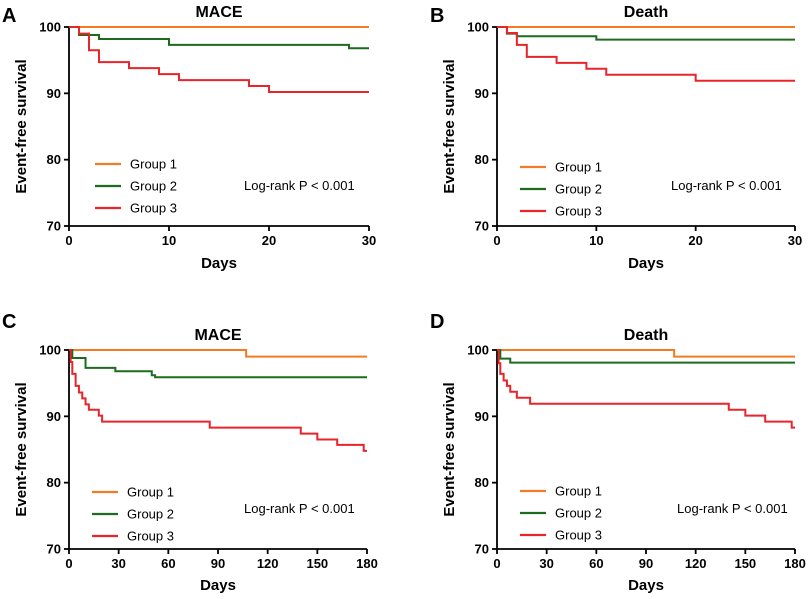  I want to click on panel-letter: C, so click(9, 322).